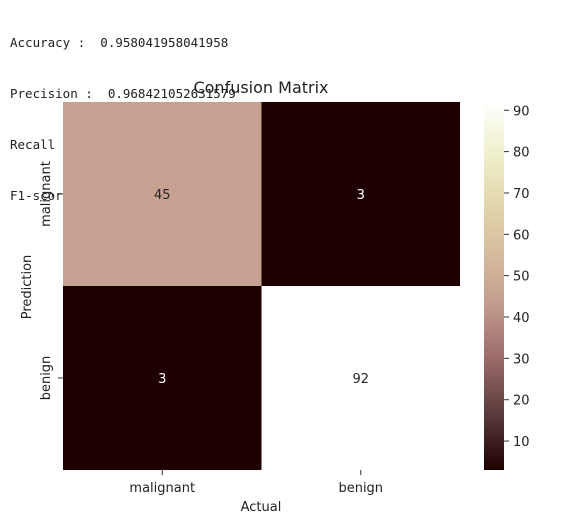  Describe the element at coordinates (46, 194) in the screenshot. I see `y-tick-label: malignant` at that location.